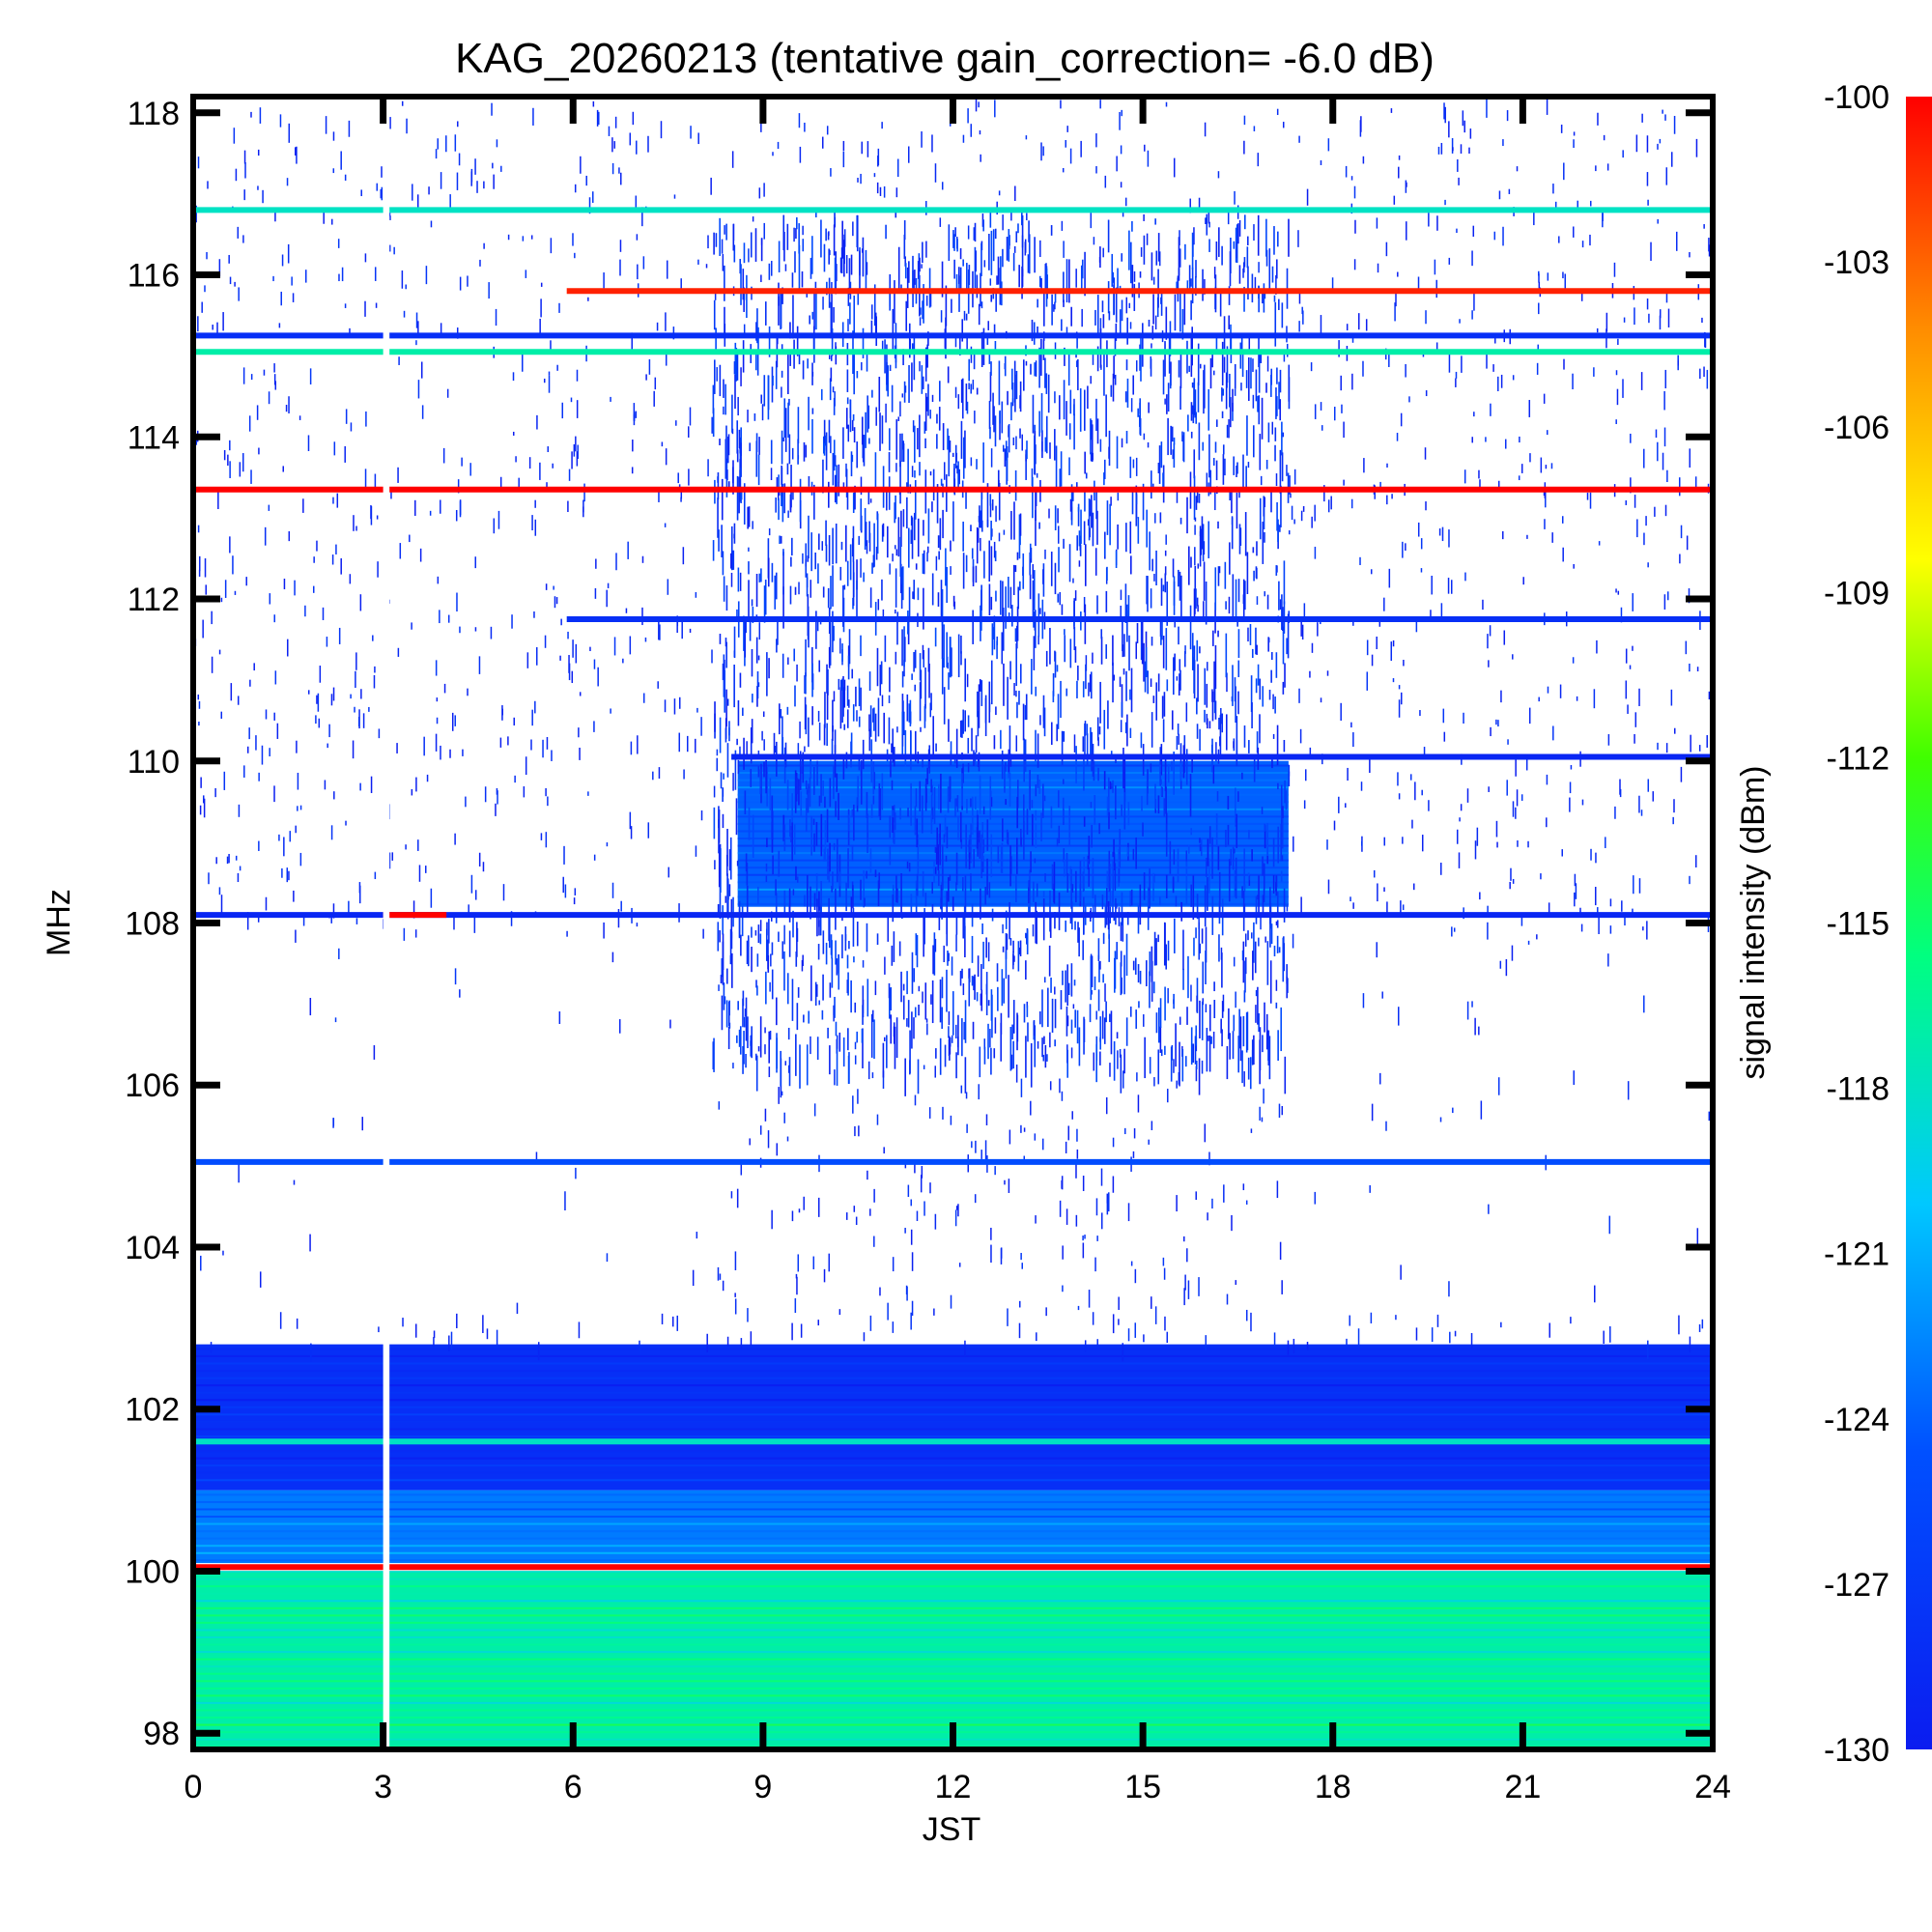 Image resolution: width=1932 pixels, height=1932 pixels. What do you see at coordinates (194, 1787) in the screenshot?
I see `x-tick-label: 0` at bounding box center [194, 1787].